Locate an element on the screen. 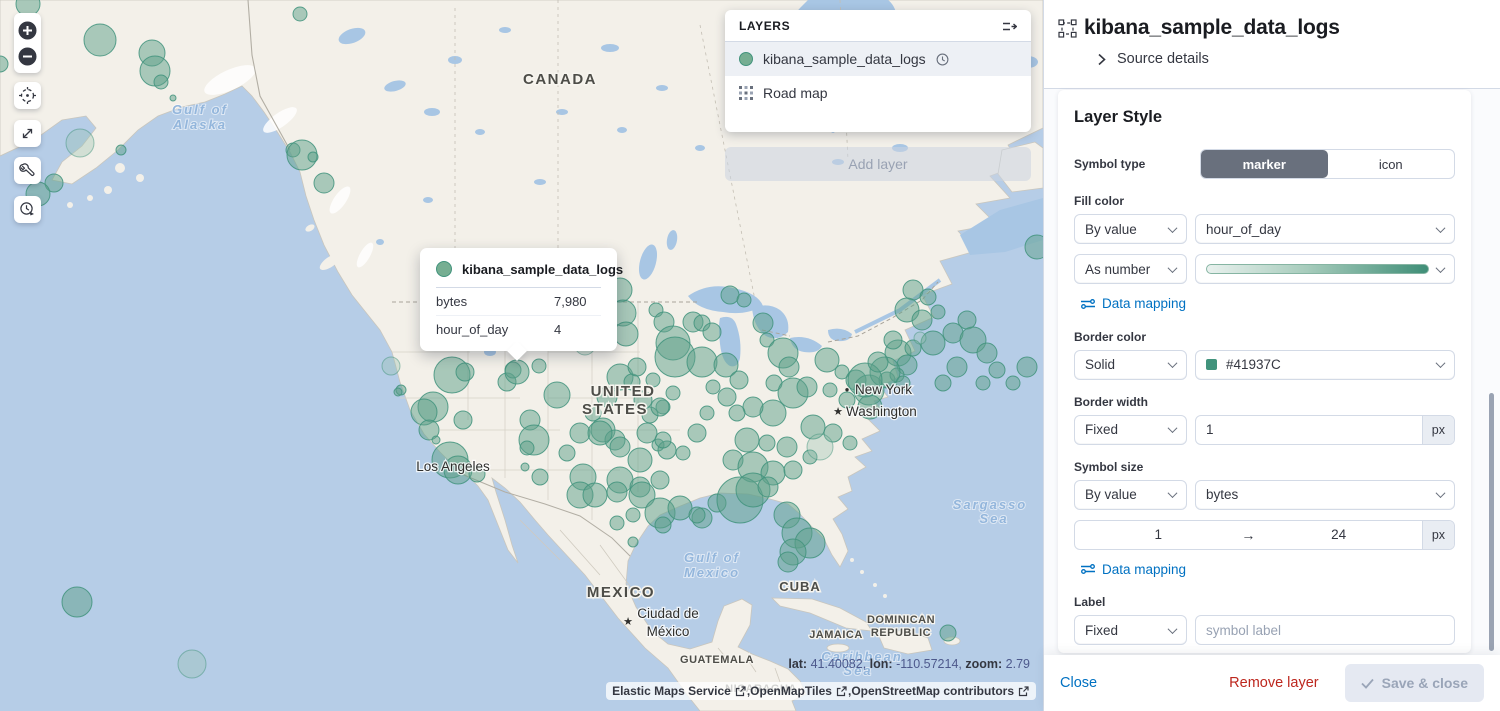 This screenshot has width=1500, height=711. collapse-panel-button is located at coordinates (1009, 26).